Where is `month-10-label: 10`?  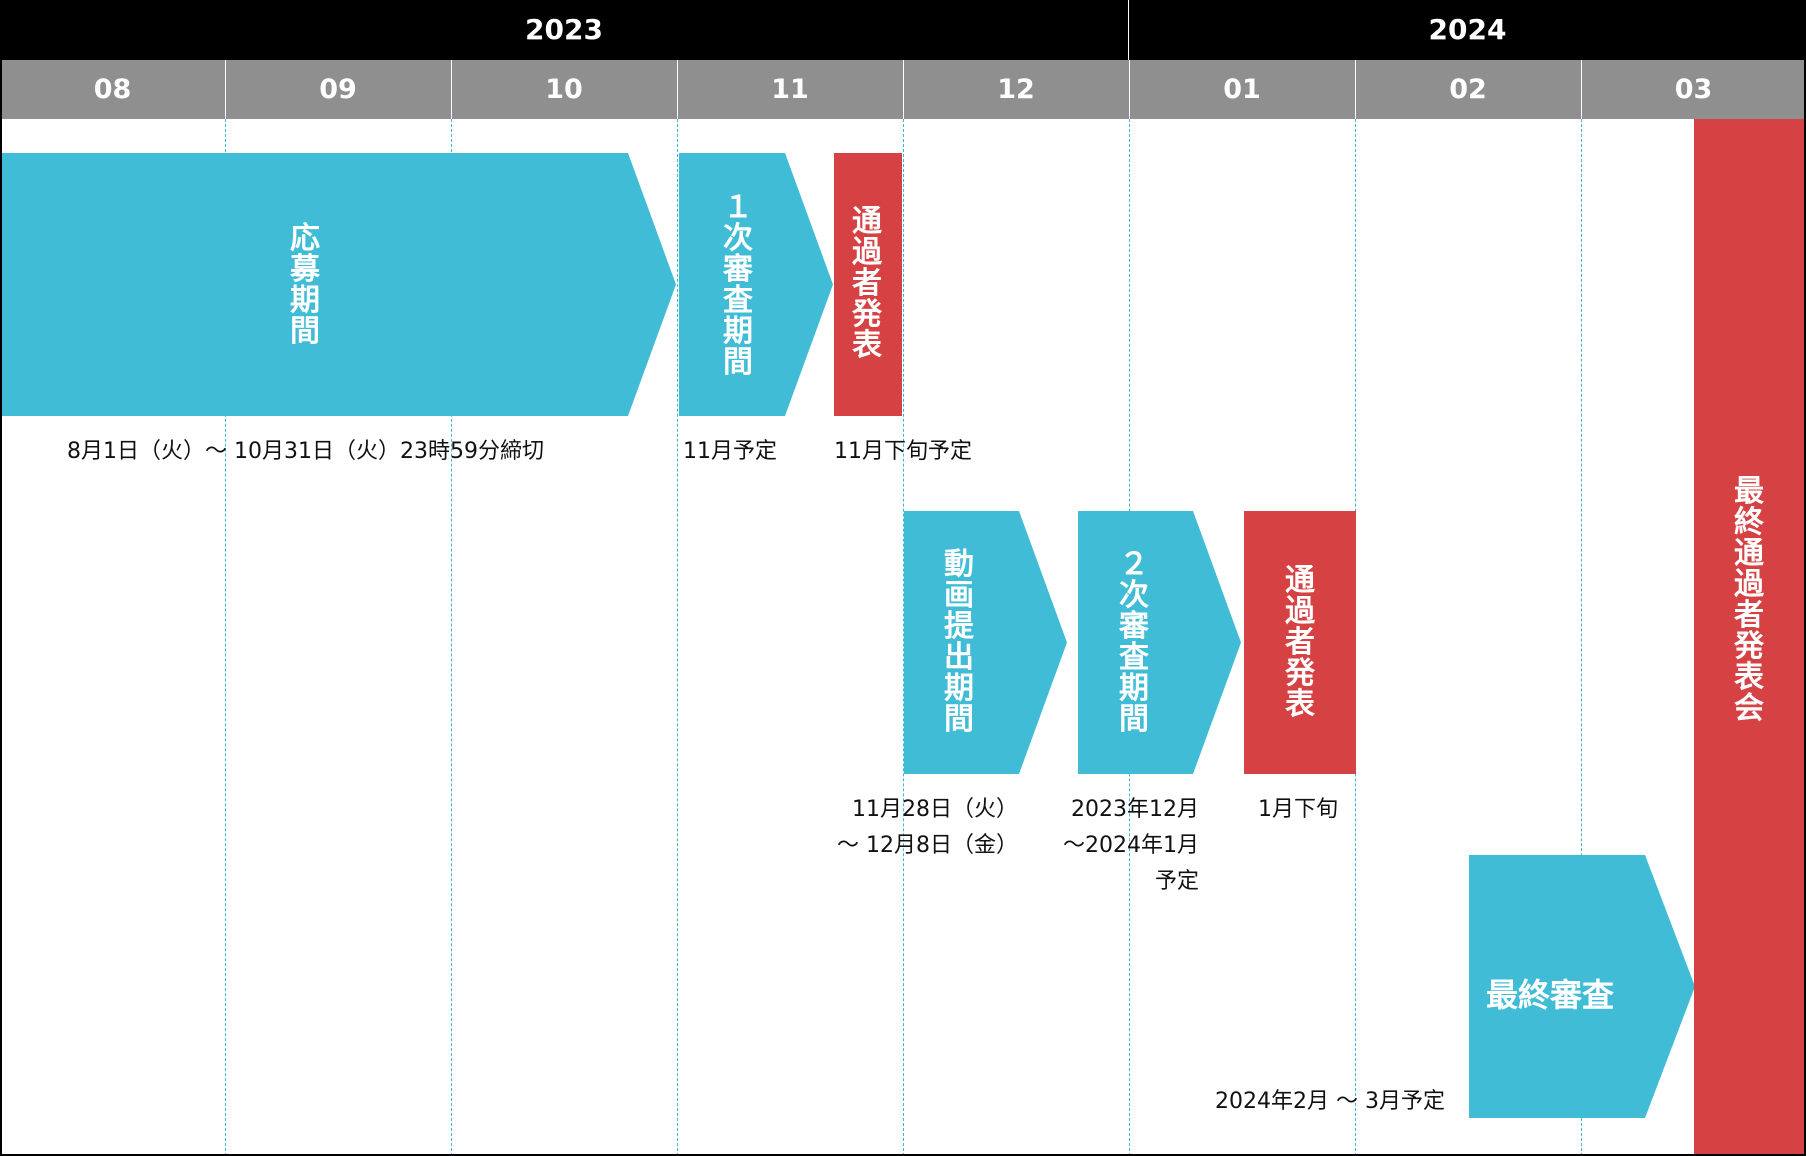 month-10-label: 10 is located at coordinates (564, 89).